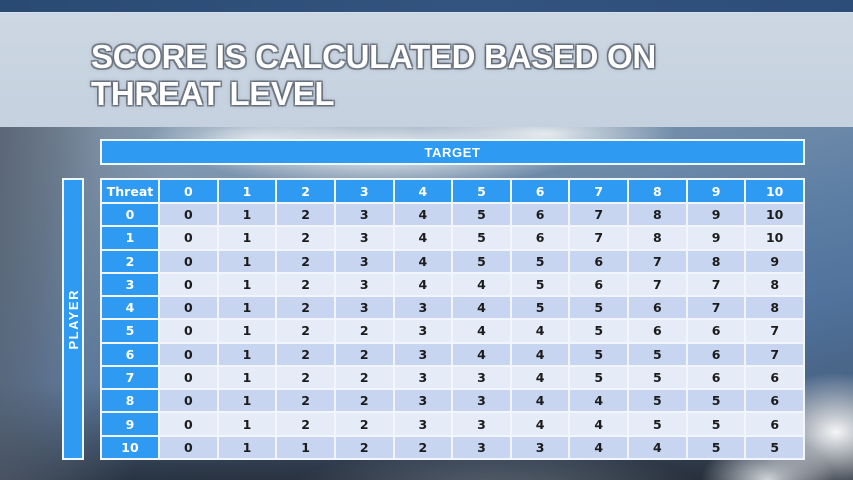 This screenshot has width=853, height=480. What do you see at coordinates (247, 284) in the screenshot?
I see `score-cell-r3-c1: 1` at bounding box center [247, 284].